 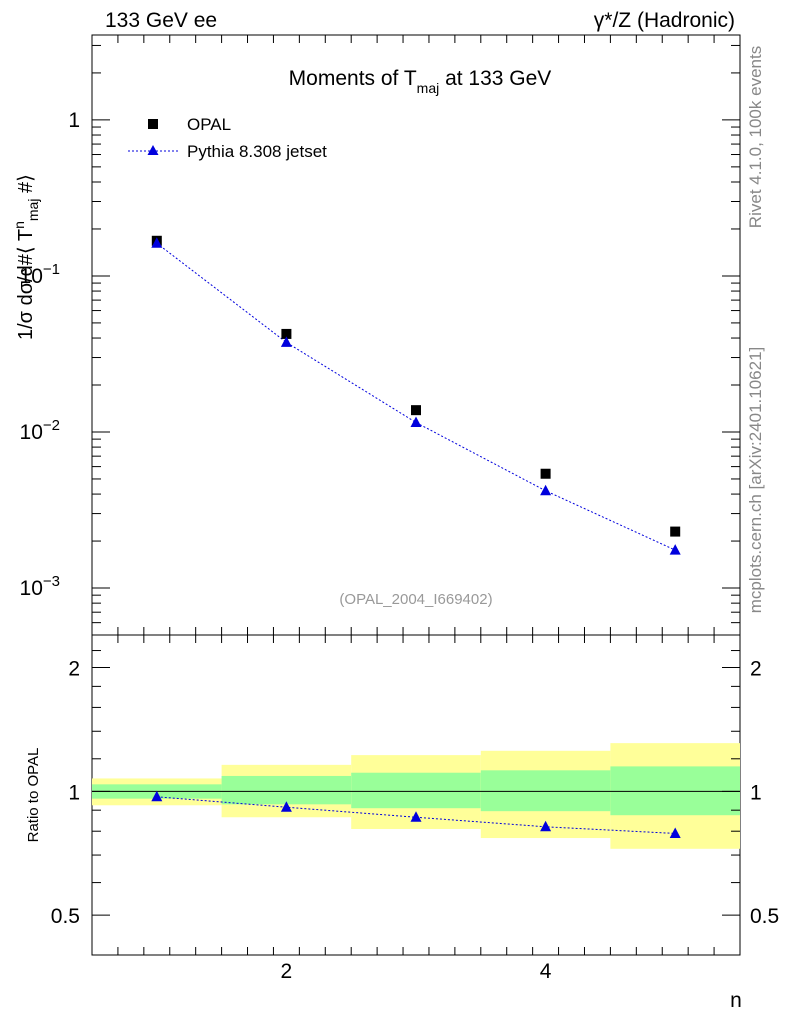 I want to click on ratio-bands, so click(x=416, y=796).